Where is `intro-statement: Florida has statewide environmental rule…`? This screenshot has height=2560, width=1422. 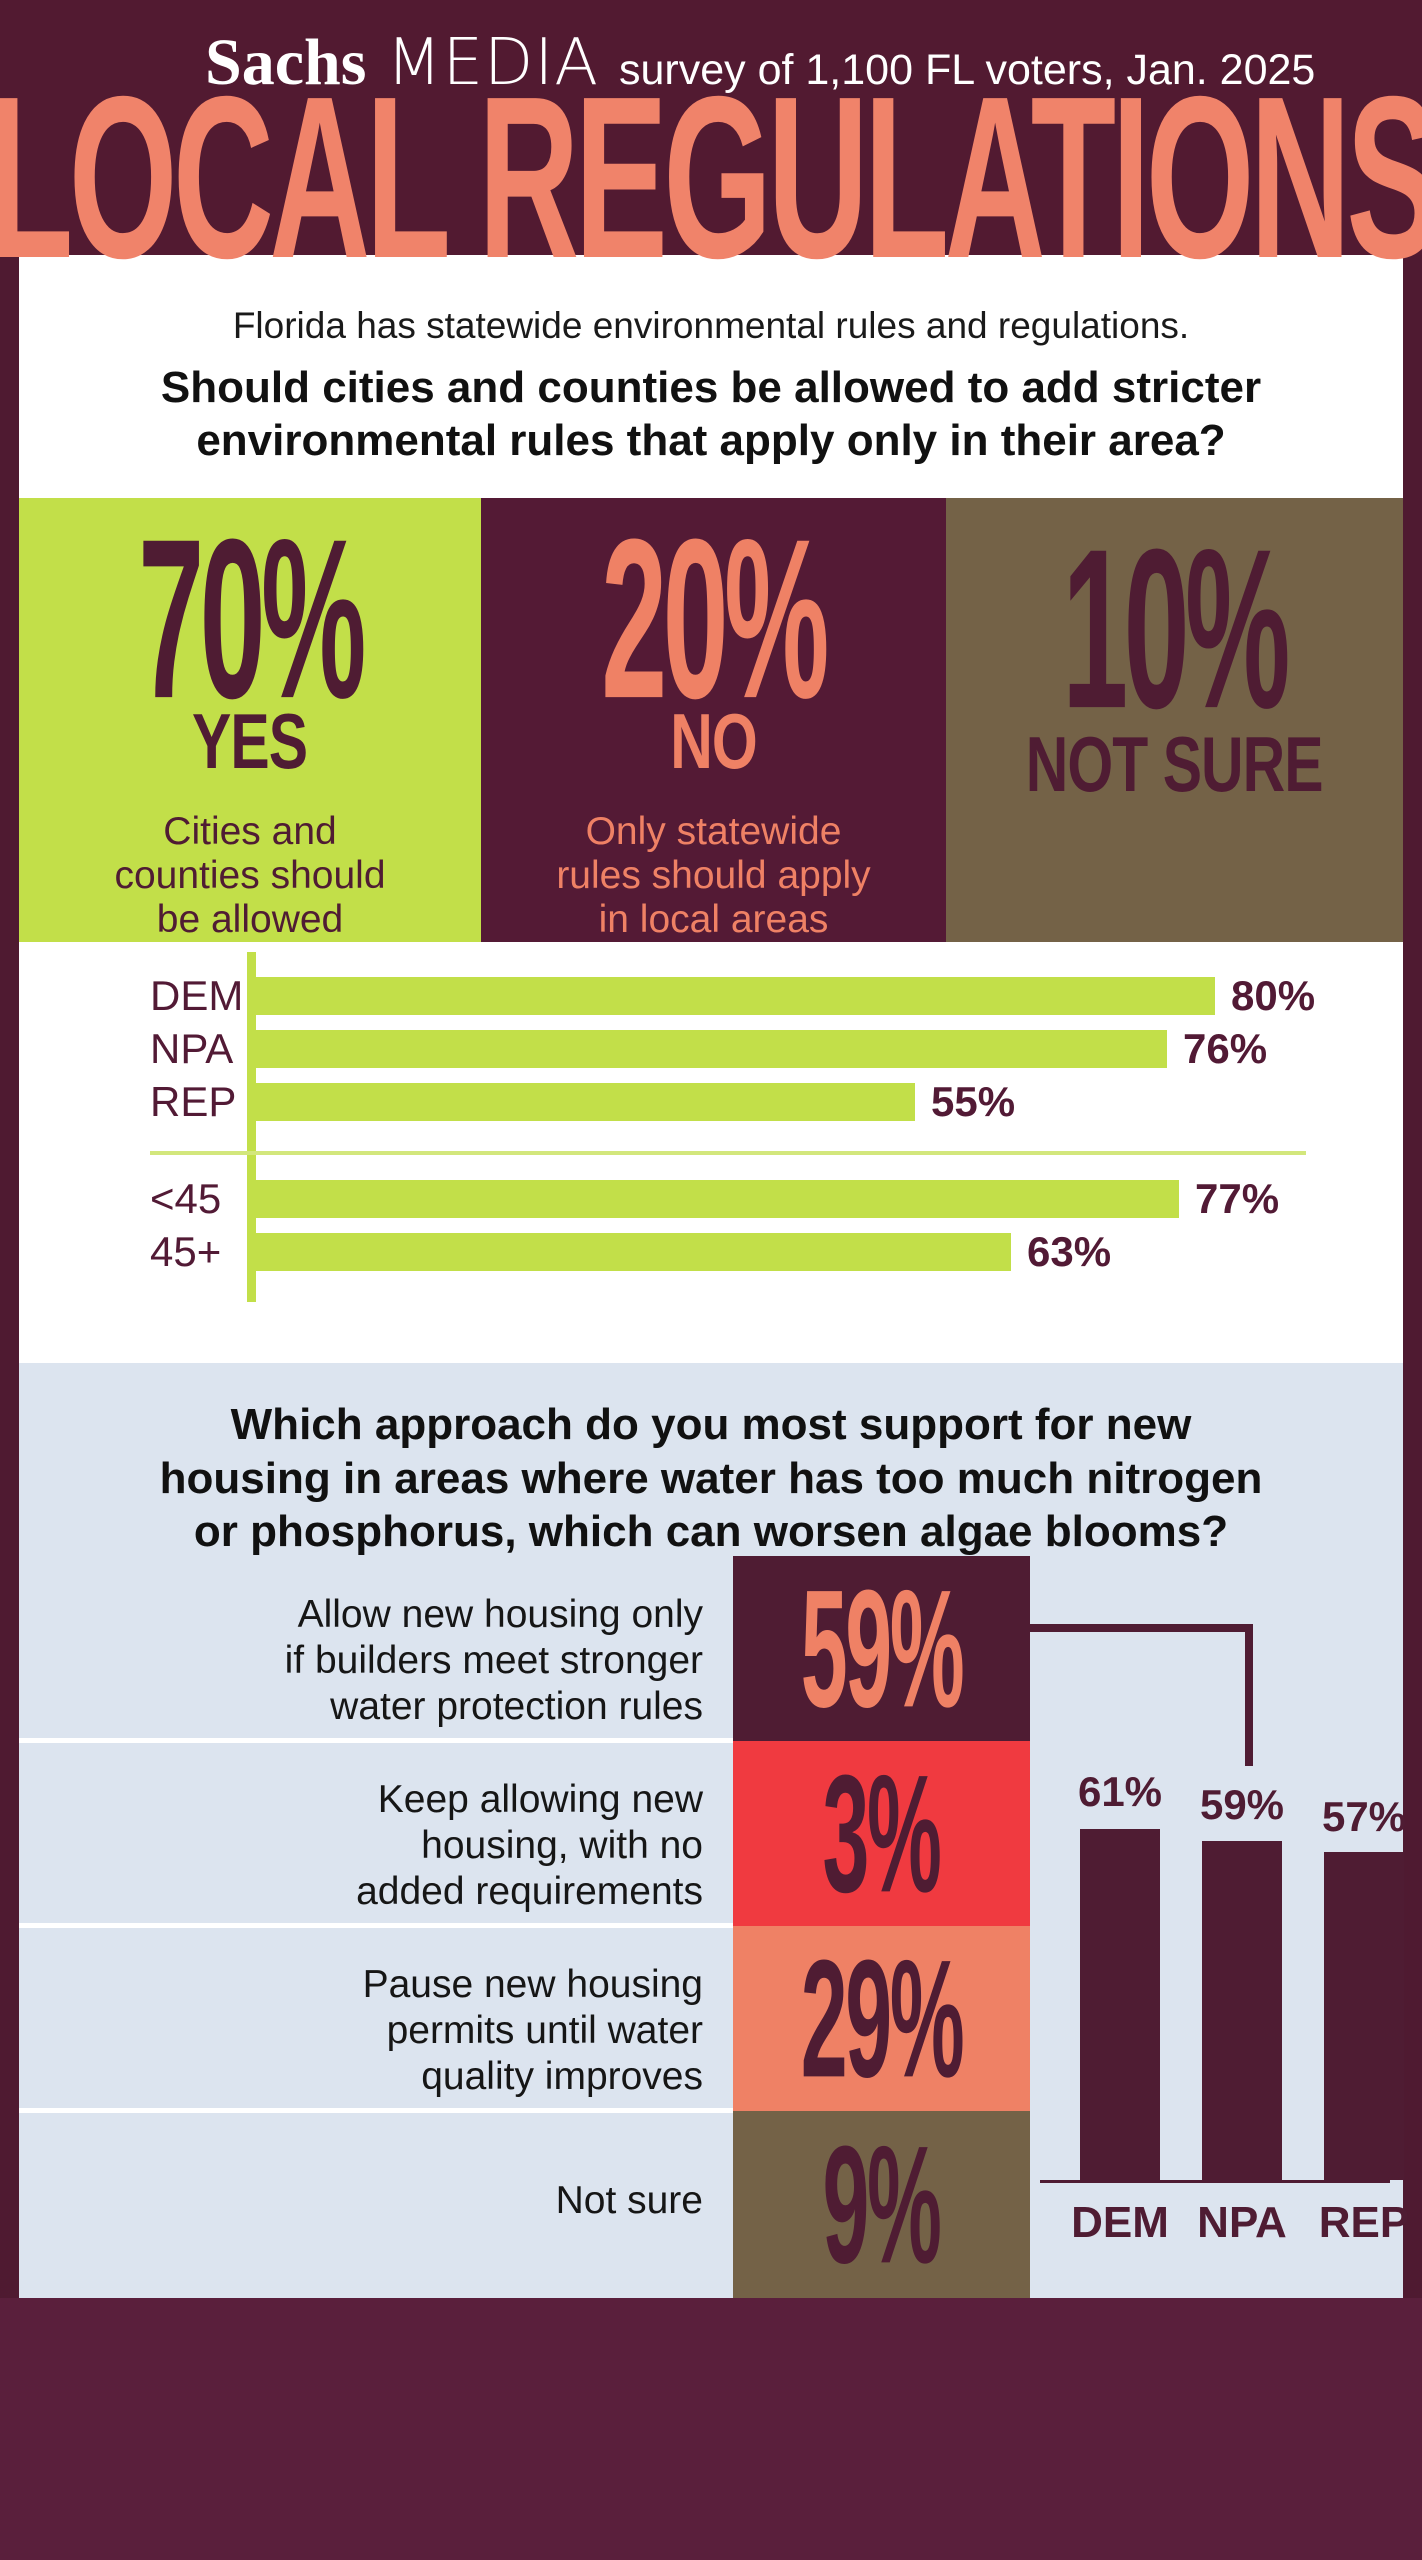
intro-statement: Florida has statewide environmental rule… is located at coordinates (711, 325).